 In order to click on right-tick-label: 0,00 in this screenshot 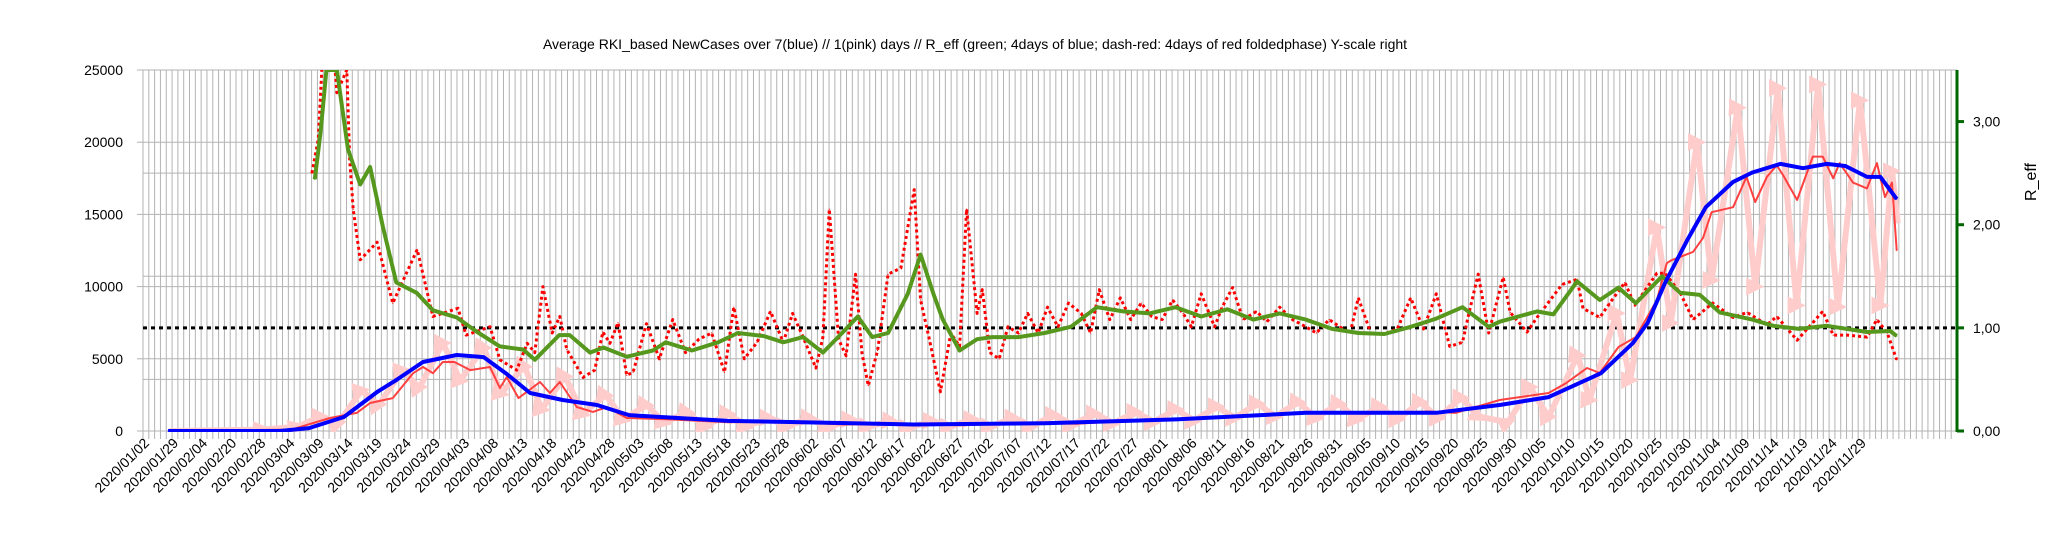, I will do `click(1986, 431)`.